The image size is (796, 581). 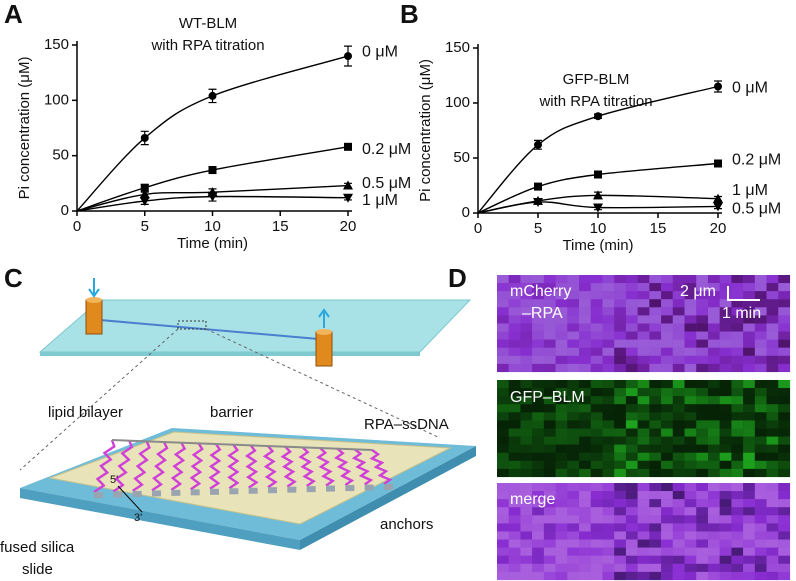 I want to click on kymo-label: mCherry, so click(x=540, y=291).